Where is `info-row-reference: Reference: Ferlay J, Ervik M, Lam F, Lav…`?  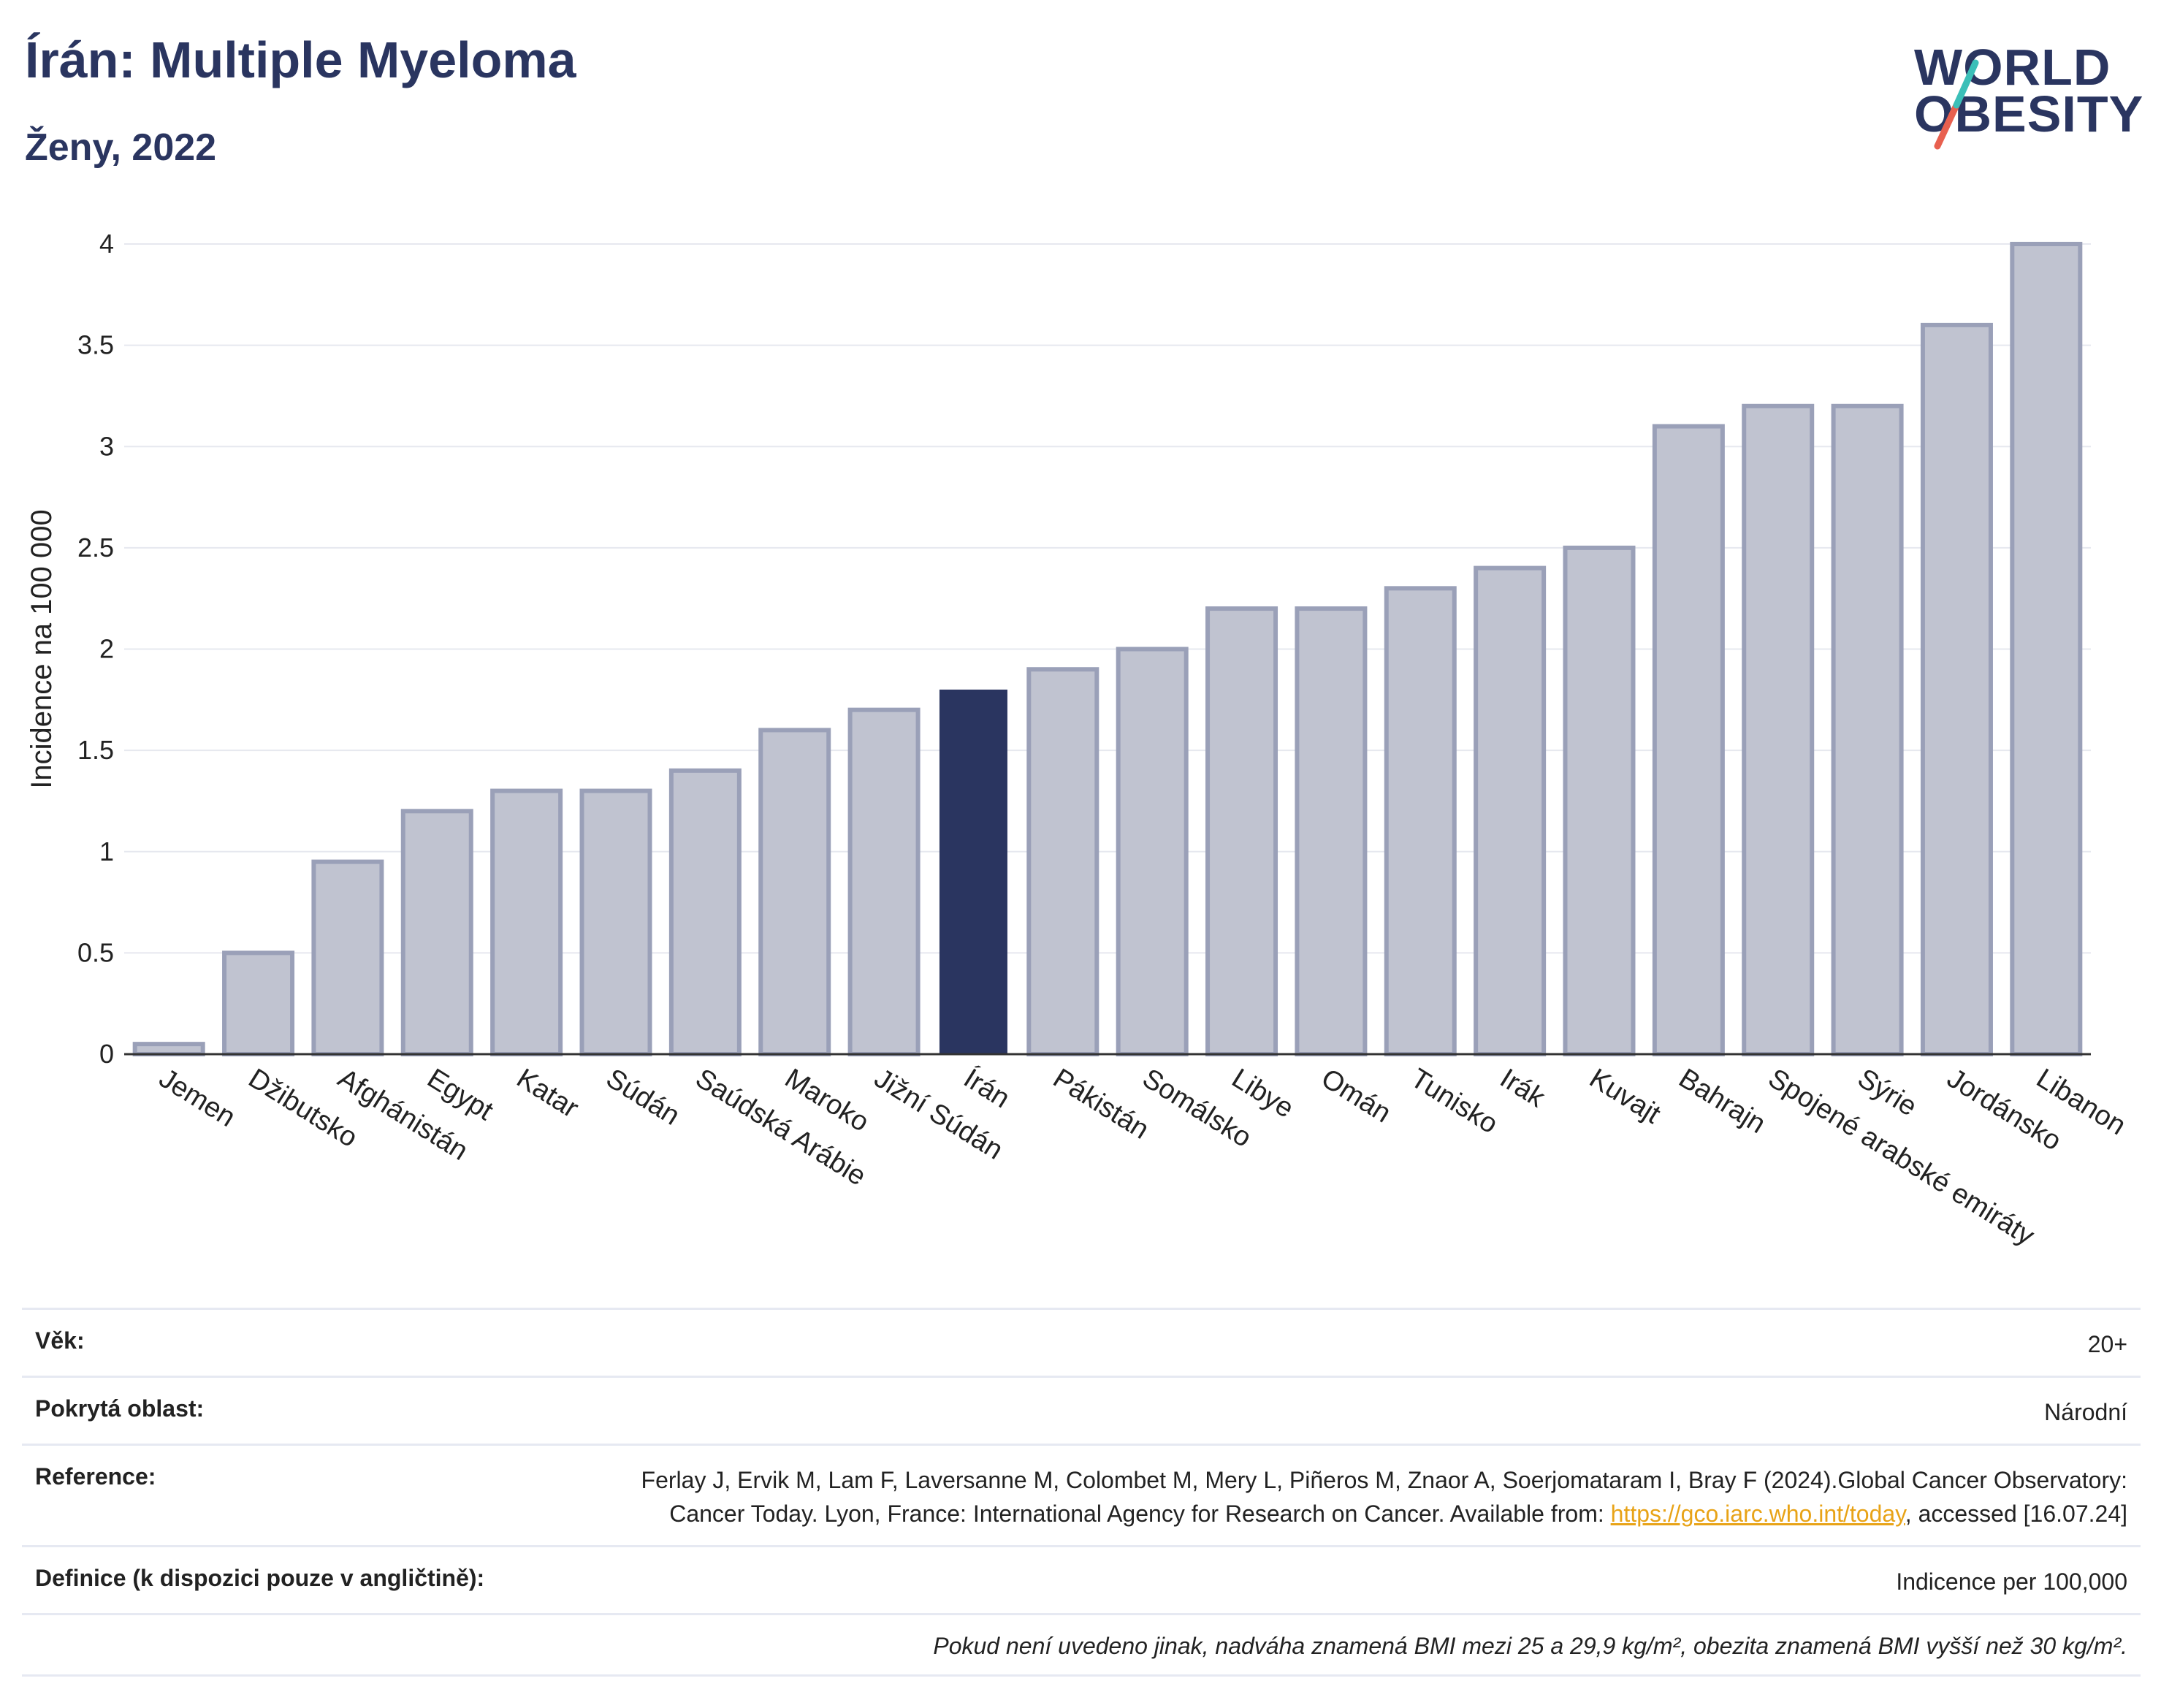
info-row-reference: Reference: Ferlay J, Ervik M, Lam F, Lav… is located at coordinates (1081, 1495).